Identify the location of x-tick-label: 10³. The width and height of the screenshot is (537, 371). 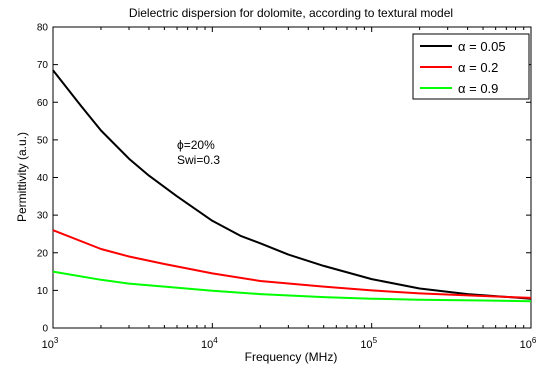
(50, 343).